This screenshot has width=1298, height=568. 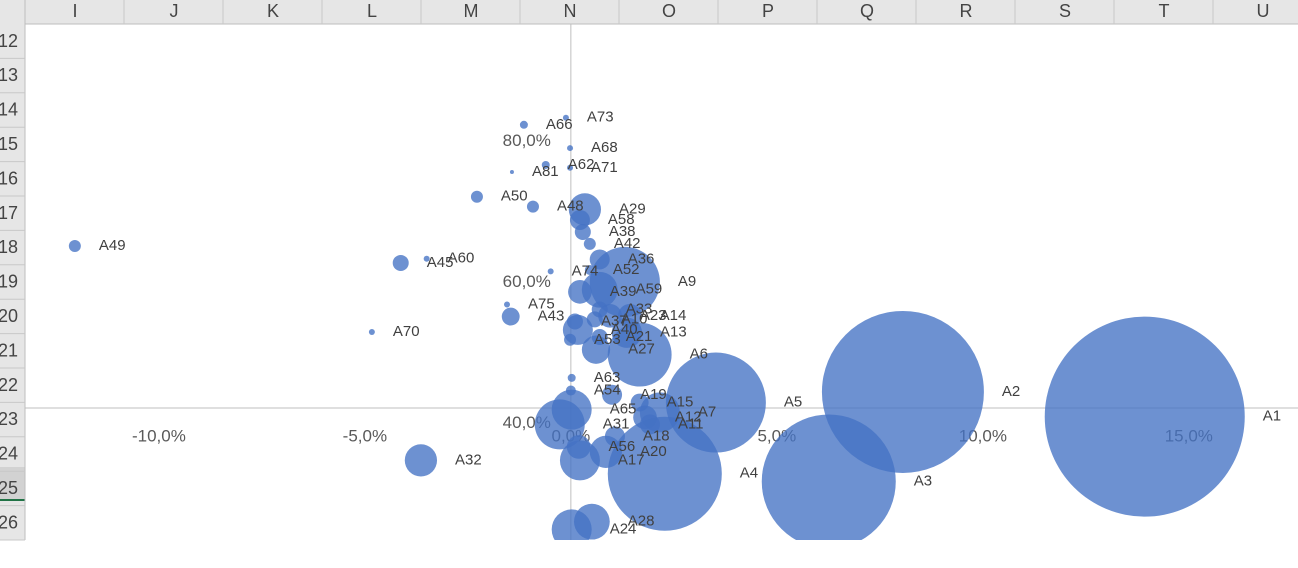 What do you see at coordinates (649, 12) in the screenshot?
I see `column-header-bar` at bounding box center [649, 12].